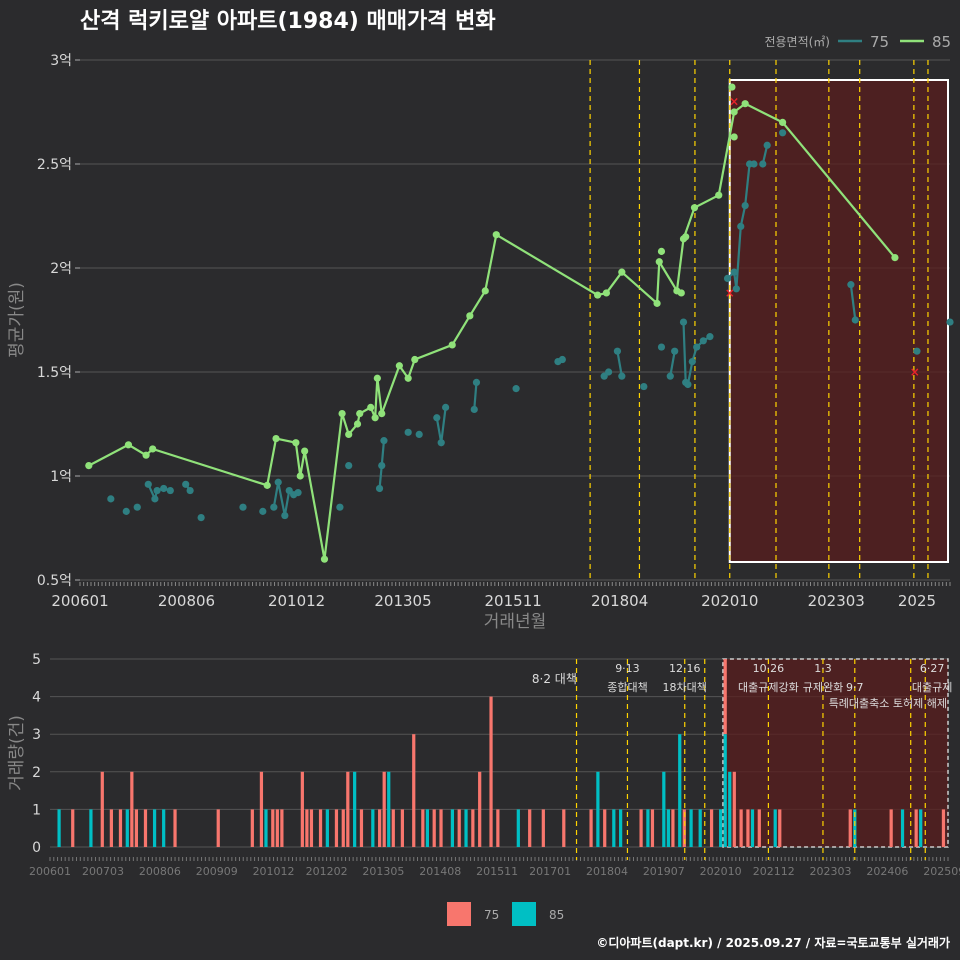  Describe the element at coordinates (941, 42) in the screenshot. I see `legend-85-label: 85` at that location.